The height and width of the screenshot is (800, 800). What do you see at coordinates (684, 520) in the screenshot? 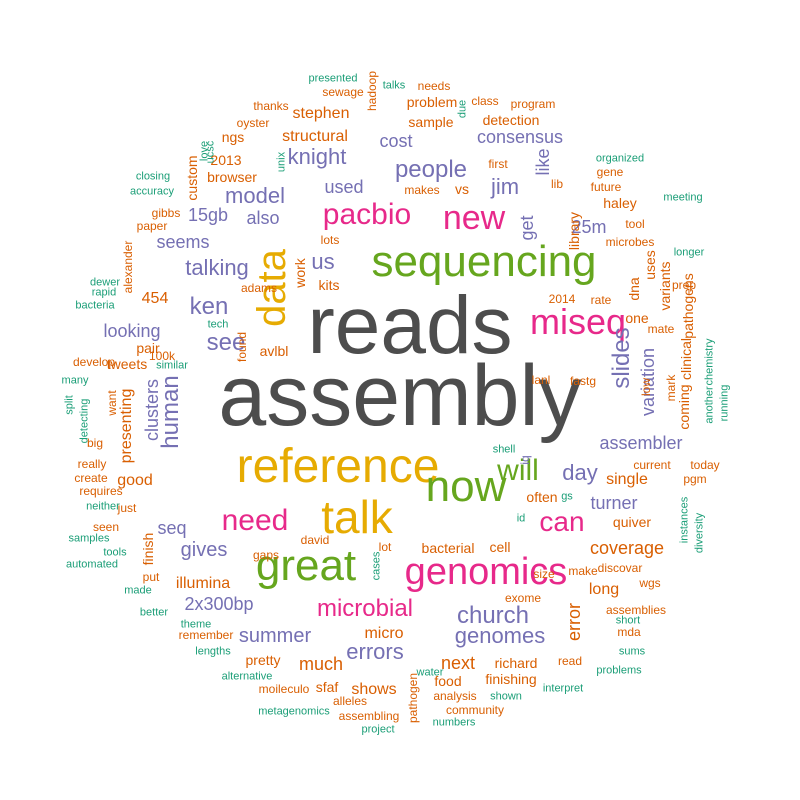
I see `word-instances: instances` at bounding box center [684, 520].